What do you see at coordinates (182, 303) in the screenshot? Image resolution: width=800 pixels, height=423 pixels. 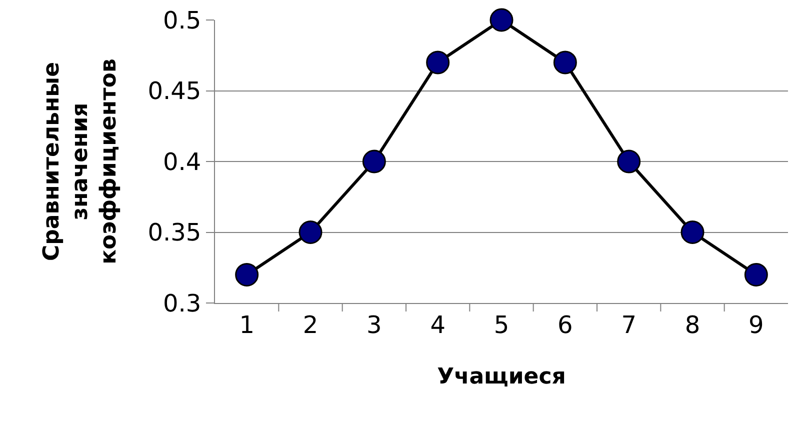 I see `y-tick-label: 0.3` at bounding box center [182, 303].